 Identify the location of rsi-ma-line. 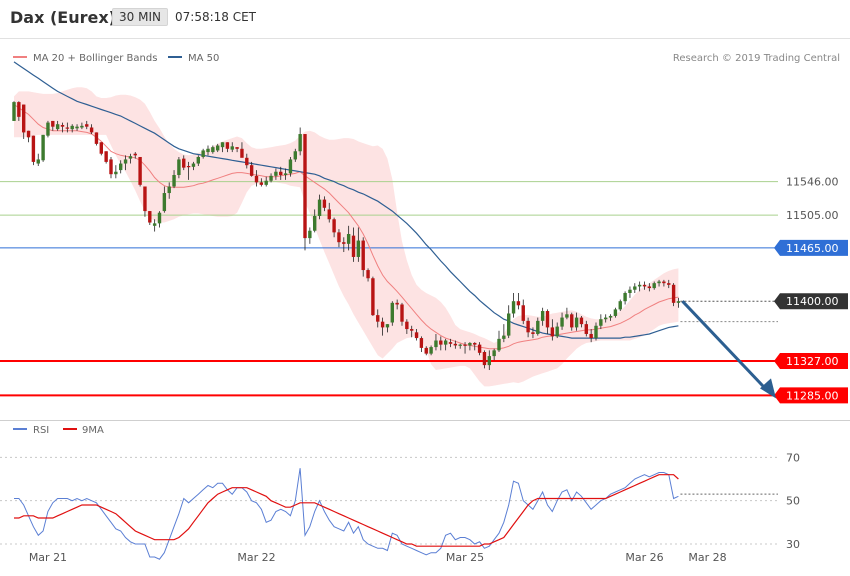
(346, 510).